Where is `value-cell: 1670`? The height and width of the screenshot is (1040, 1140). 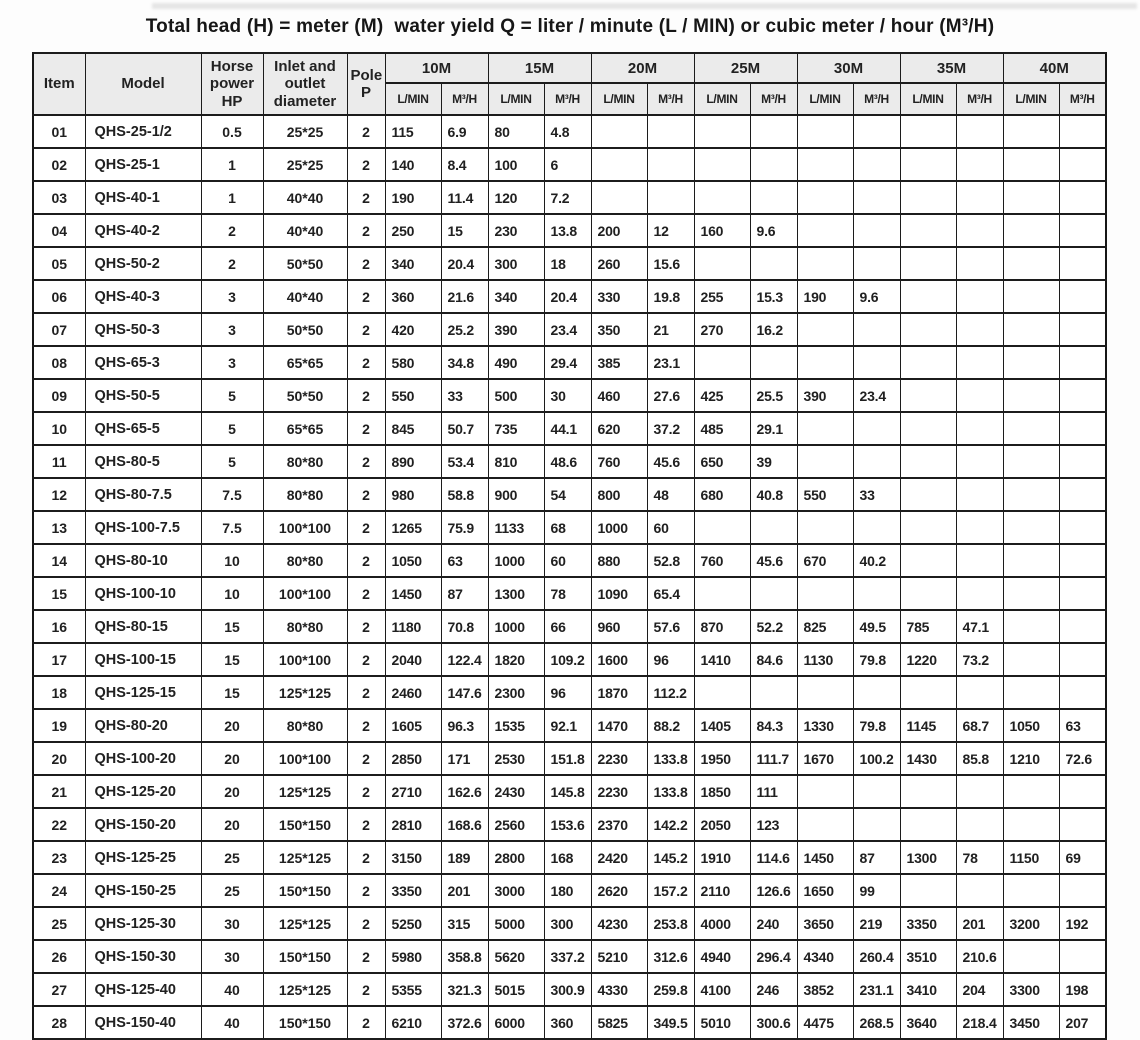 value-cell: 1670 is located at coordinates (825, 758).